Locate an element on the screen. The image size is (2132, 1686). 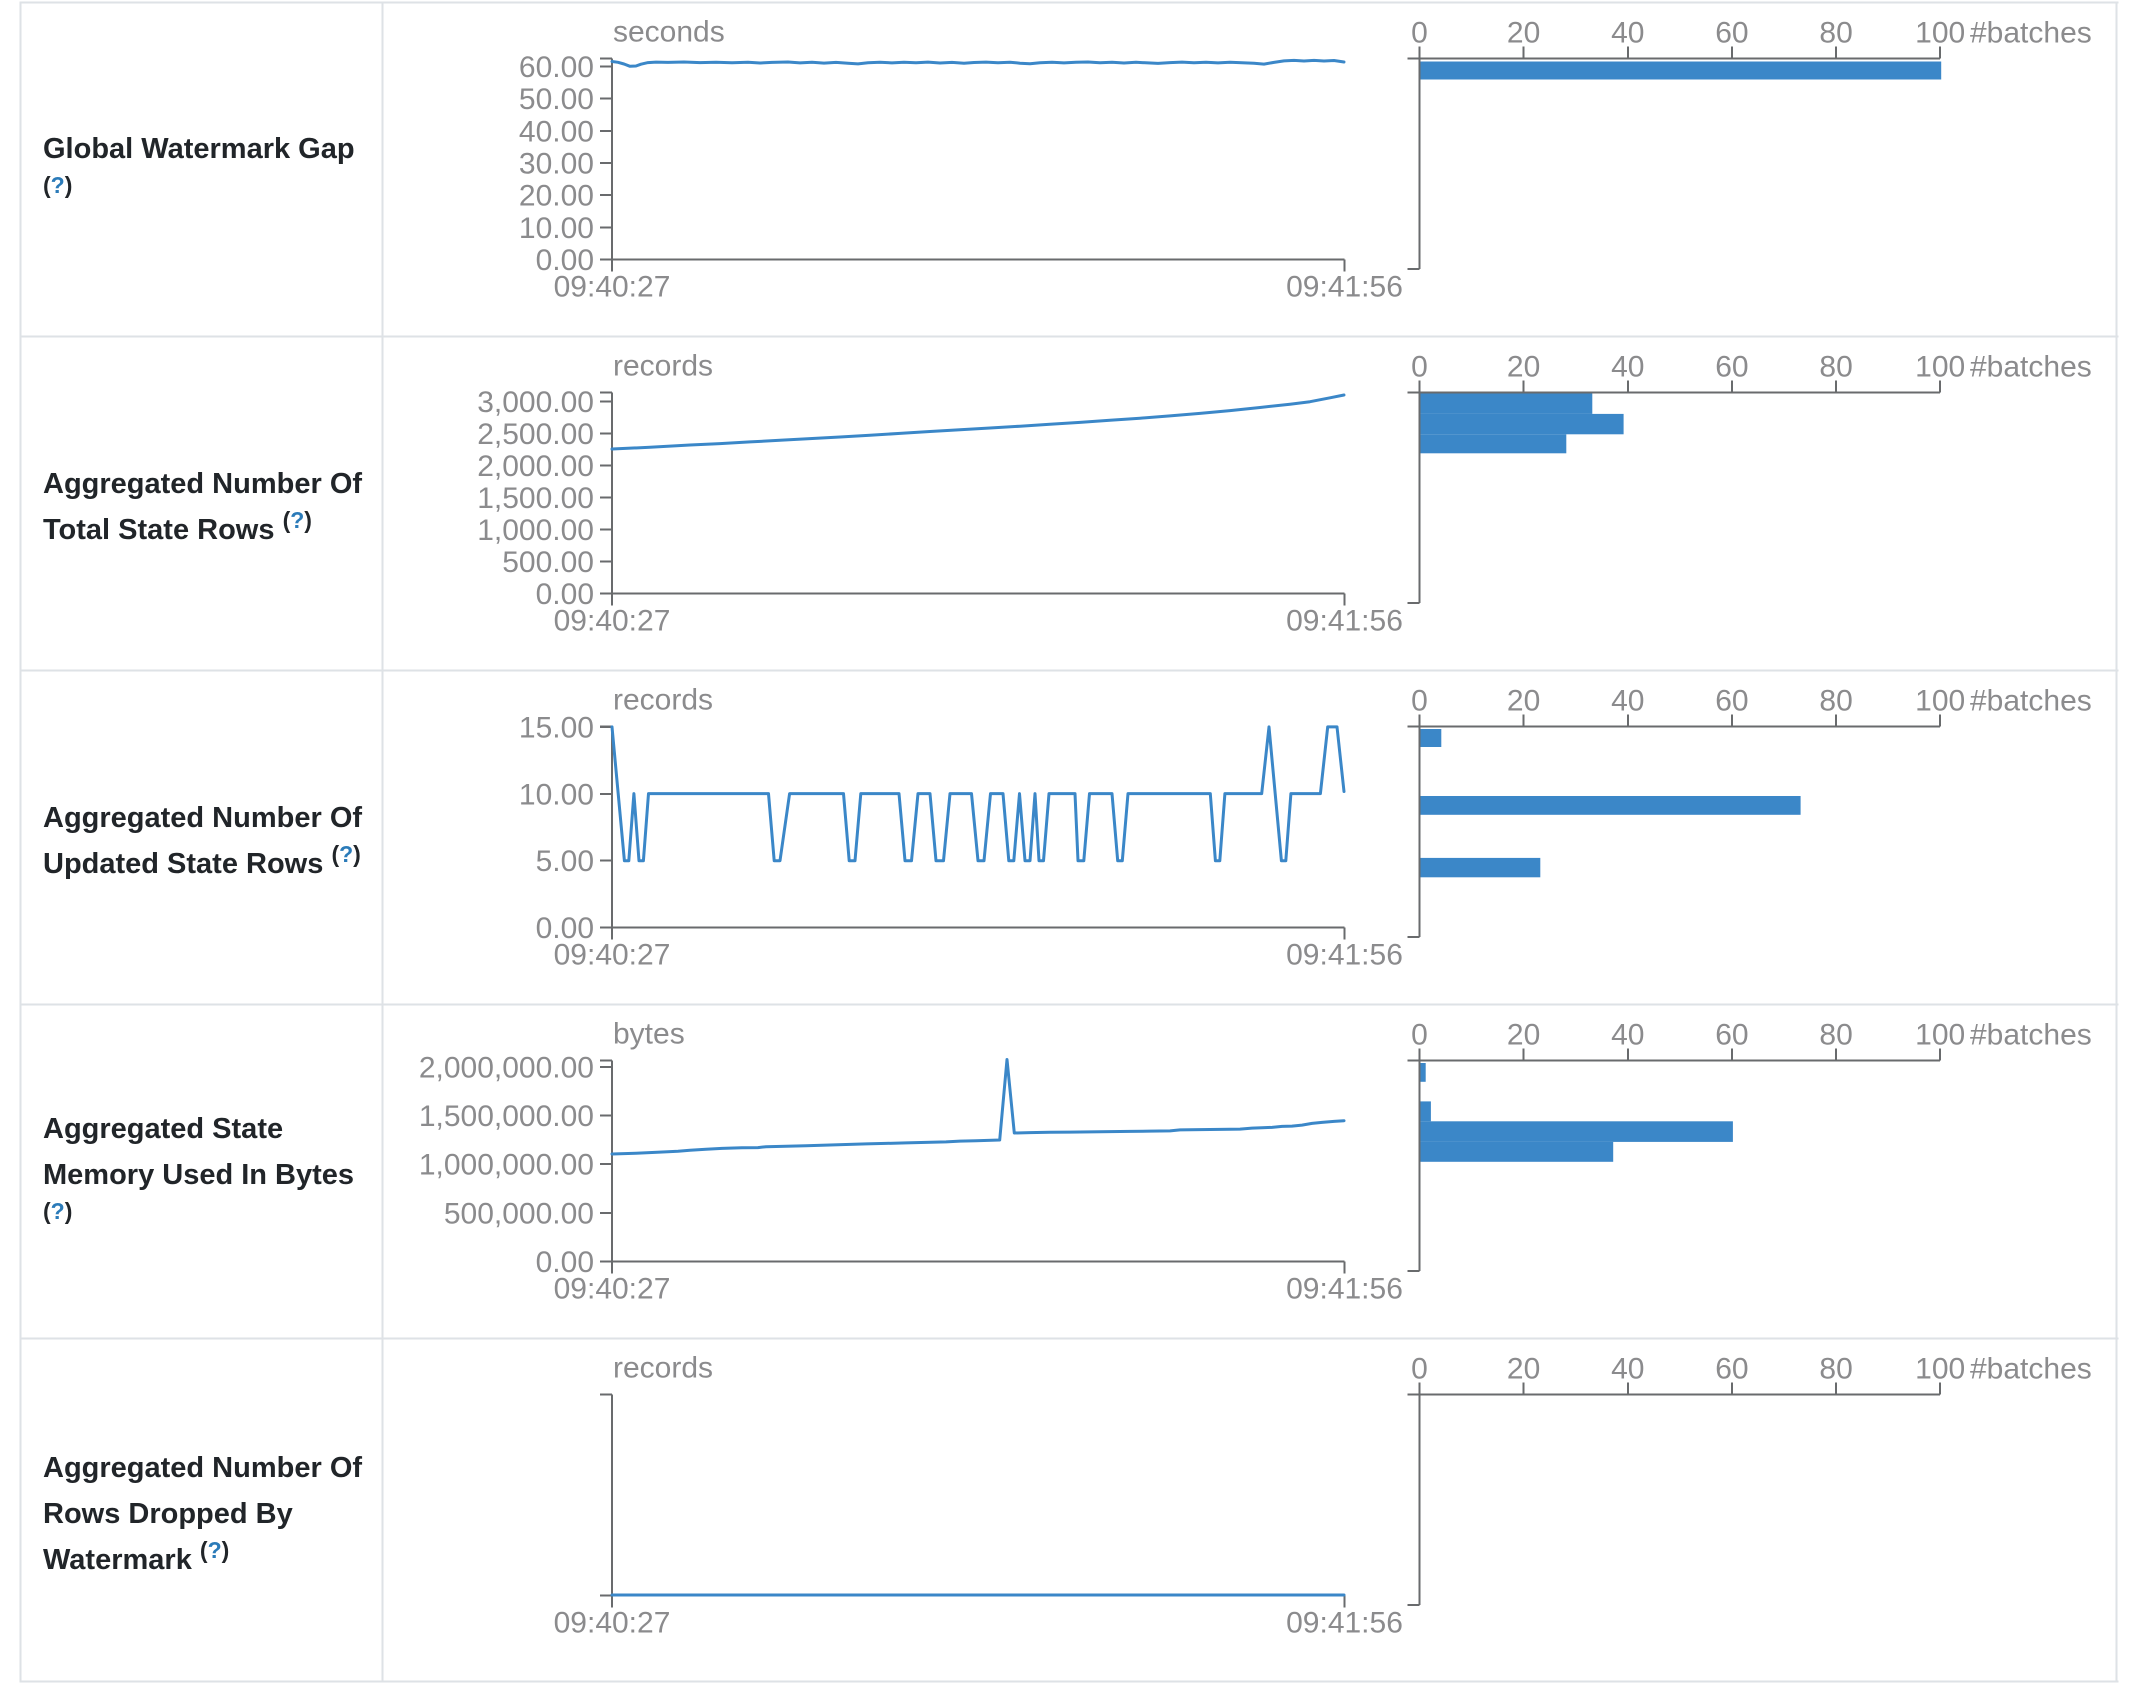
svg-text: 2,000.00 is located at coordinates (535, 466).